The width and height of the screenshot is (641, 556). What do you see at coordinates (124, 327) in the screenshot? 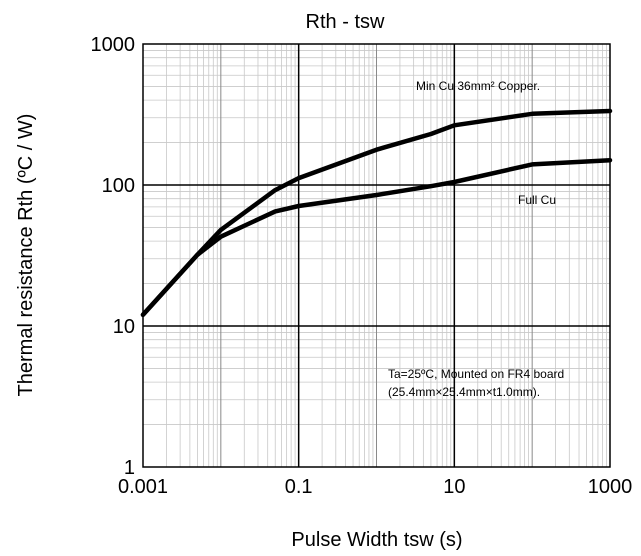
I see `y-tick-label: 10` at bounding box center [124, 327].